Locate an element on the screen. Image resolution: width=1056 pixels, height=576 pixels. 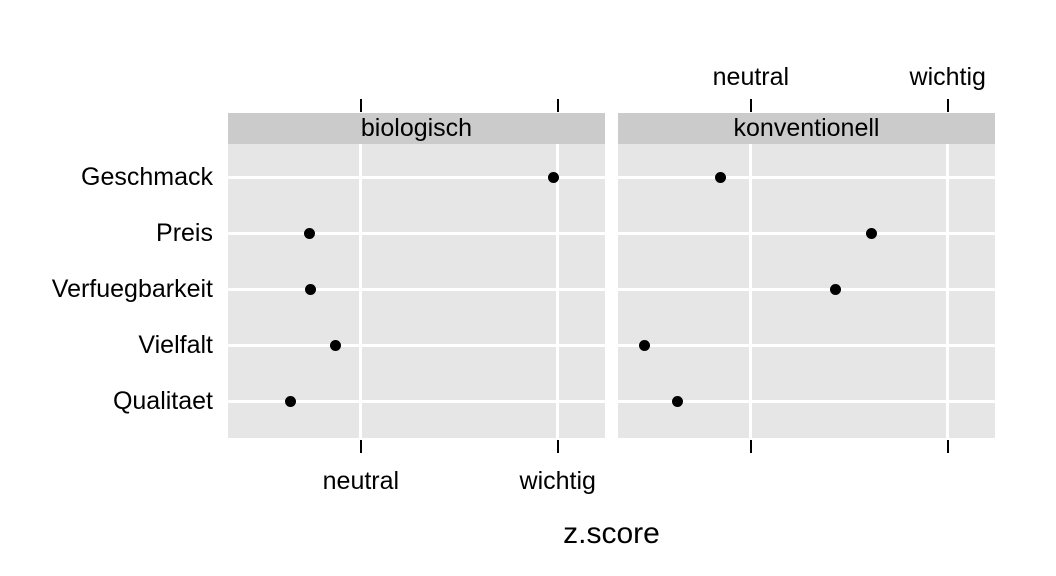
y-axis-label-qualitaet: Qualitaet is located at coordinates (162, 401).